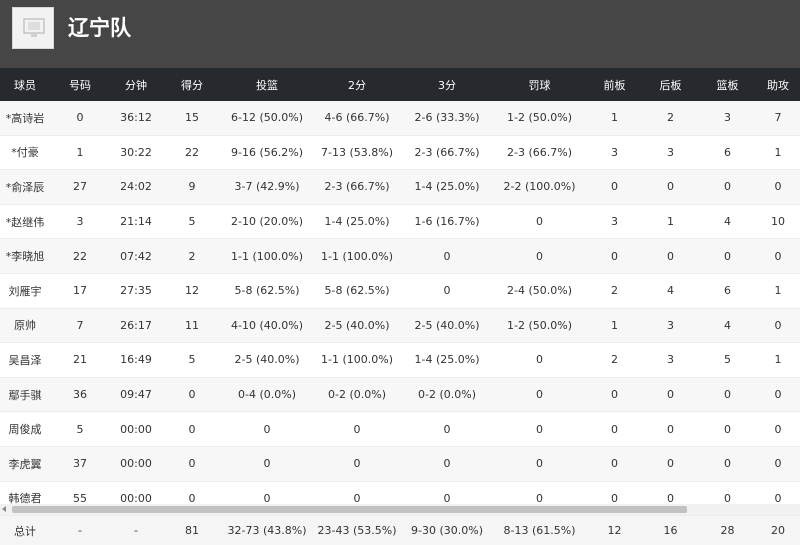  What do you see at coordinates (136, 429) in the screenshot?
I see `stat-cell: 00:00` at bounding box center [136, 429].